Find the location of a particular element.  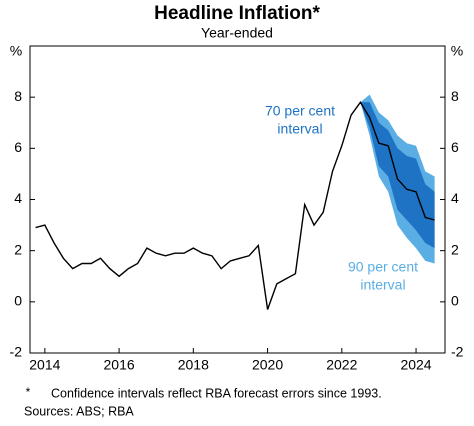

x-tick-label: 2024 is located at coordinates (415, 365).